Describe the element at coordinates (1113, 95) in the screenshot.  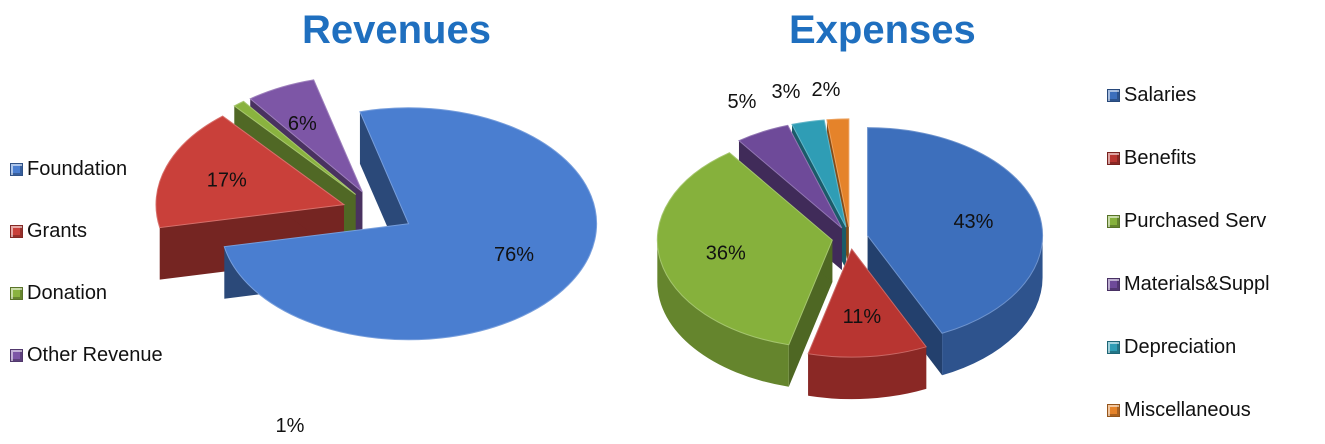
I see `expenses-legend-swatch-salaries` at that location.